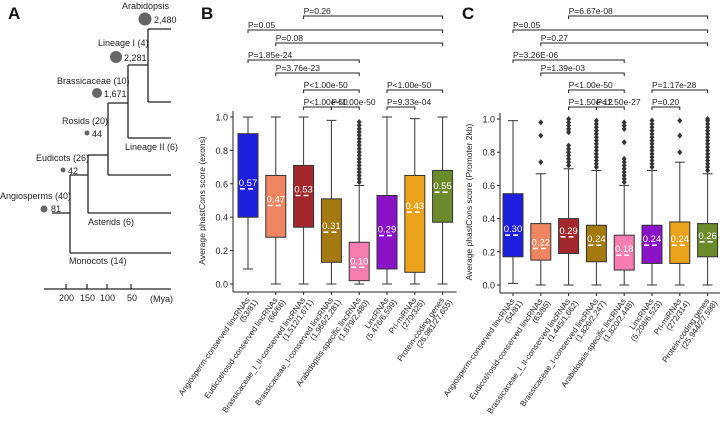 This screenshot has height=425, width=720. What do you see at coordinates (513, 229) in the screenshot?
I see `mean-label: 0.30` at bounding box center [513, 229].